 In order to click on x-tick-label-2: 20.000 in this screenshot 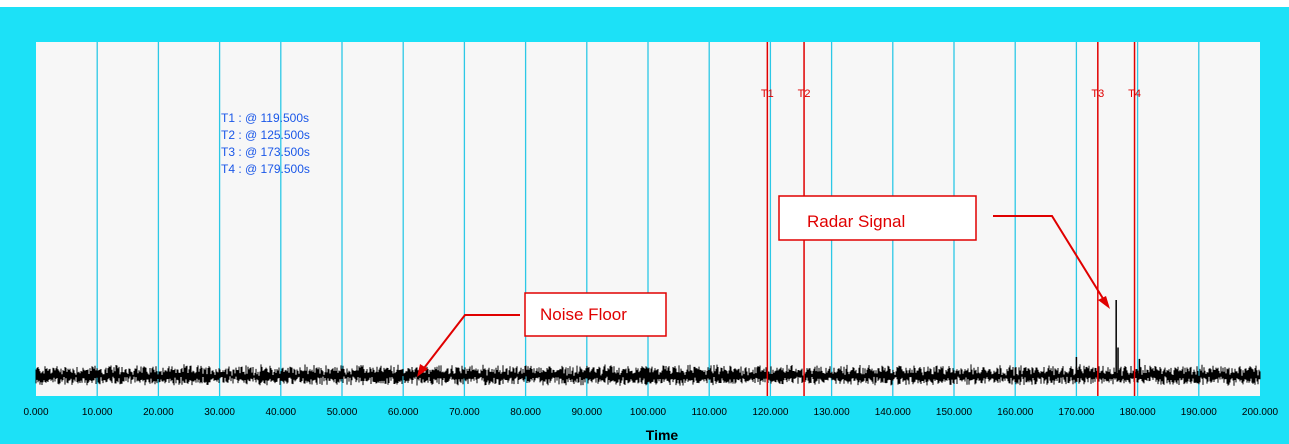, I will do `click(158, 412)`.